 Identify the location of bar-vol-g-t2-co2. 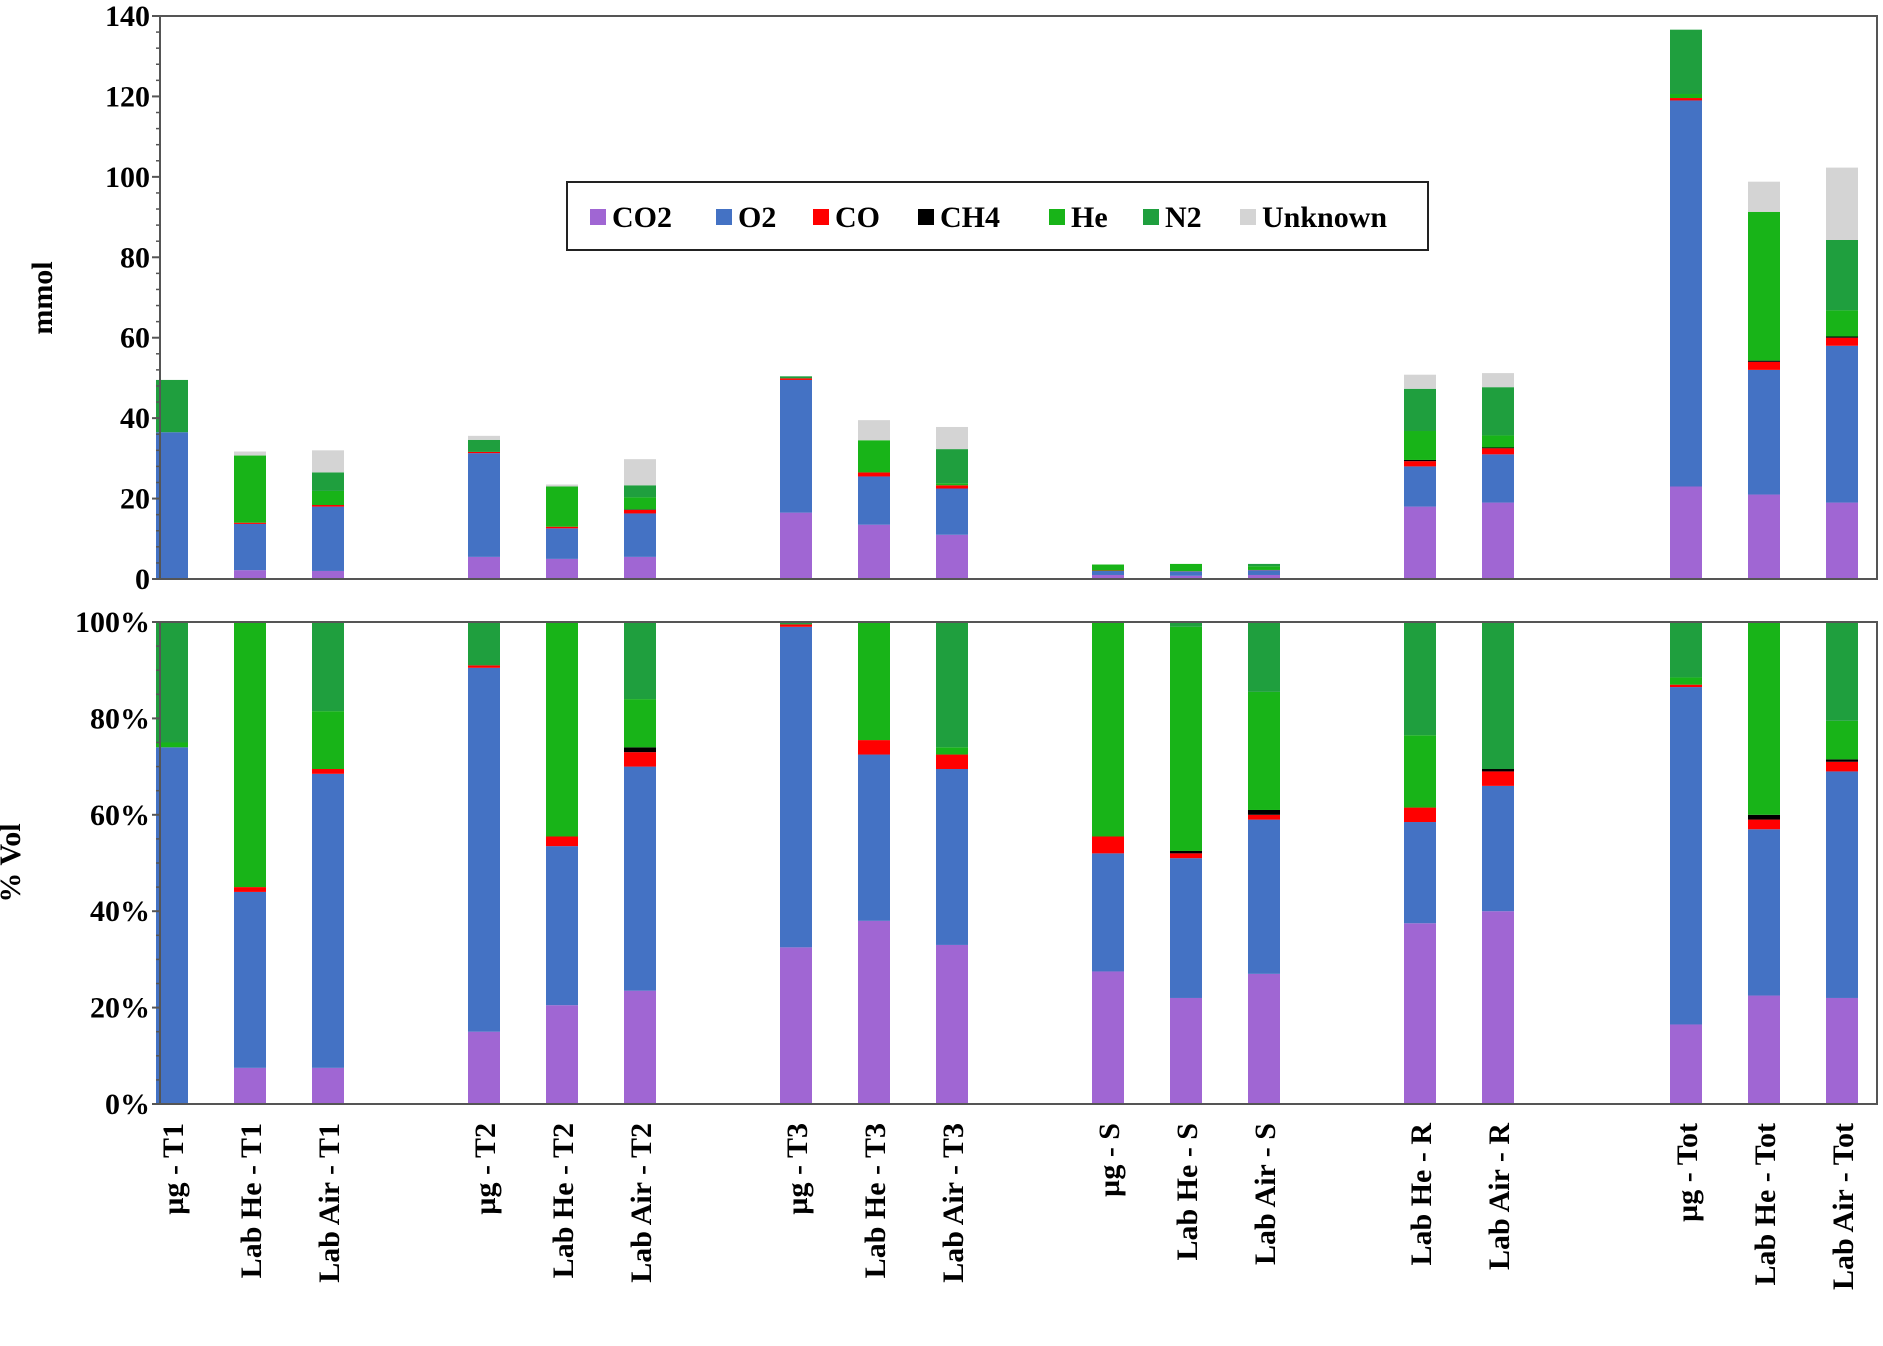
(484, 1068).